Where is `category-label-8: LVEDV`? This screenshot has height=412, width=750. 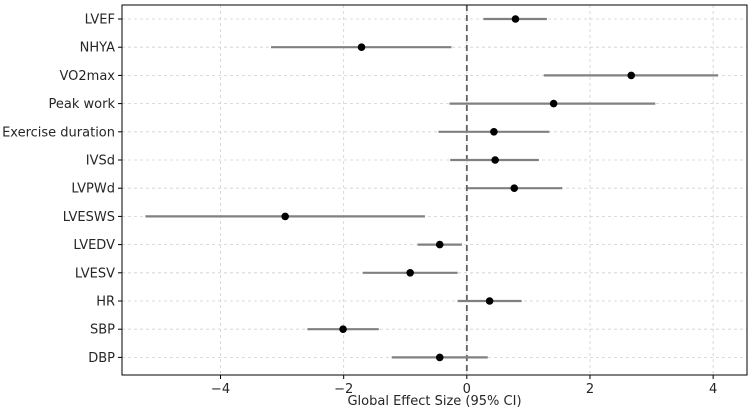
category-label-8: LVEDV is located at coordinates (94, 245).